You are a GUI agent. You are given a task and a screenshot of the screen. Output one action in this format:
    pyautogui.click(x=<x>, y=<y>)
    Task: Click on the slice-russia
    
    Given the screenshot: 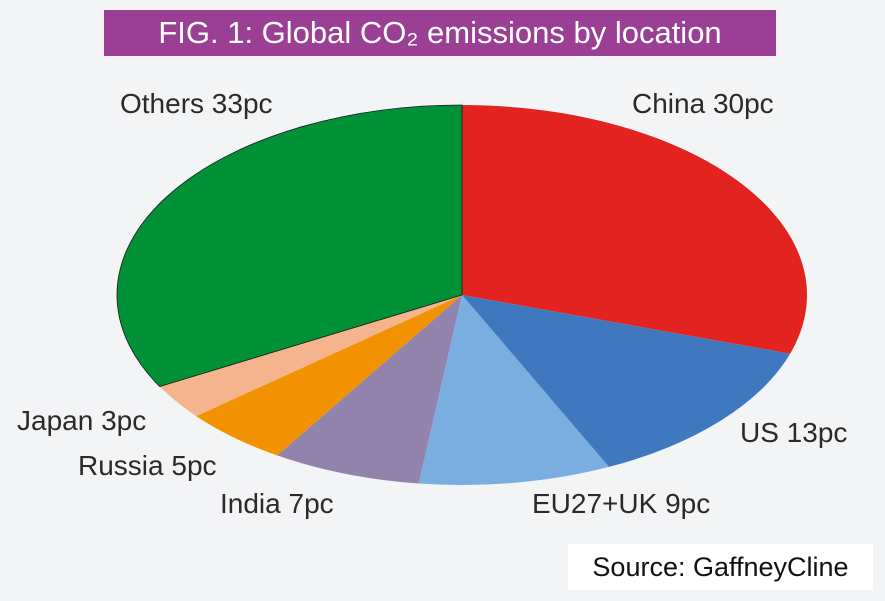 What is the action you would take?
    pyautogui.click(x=329, y=375)
    